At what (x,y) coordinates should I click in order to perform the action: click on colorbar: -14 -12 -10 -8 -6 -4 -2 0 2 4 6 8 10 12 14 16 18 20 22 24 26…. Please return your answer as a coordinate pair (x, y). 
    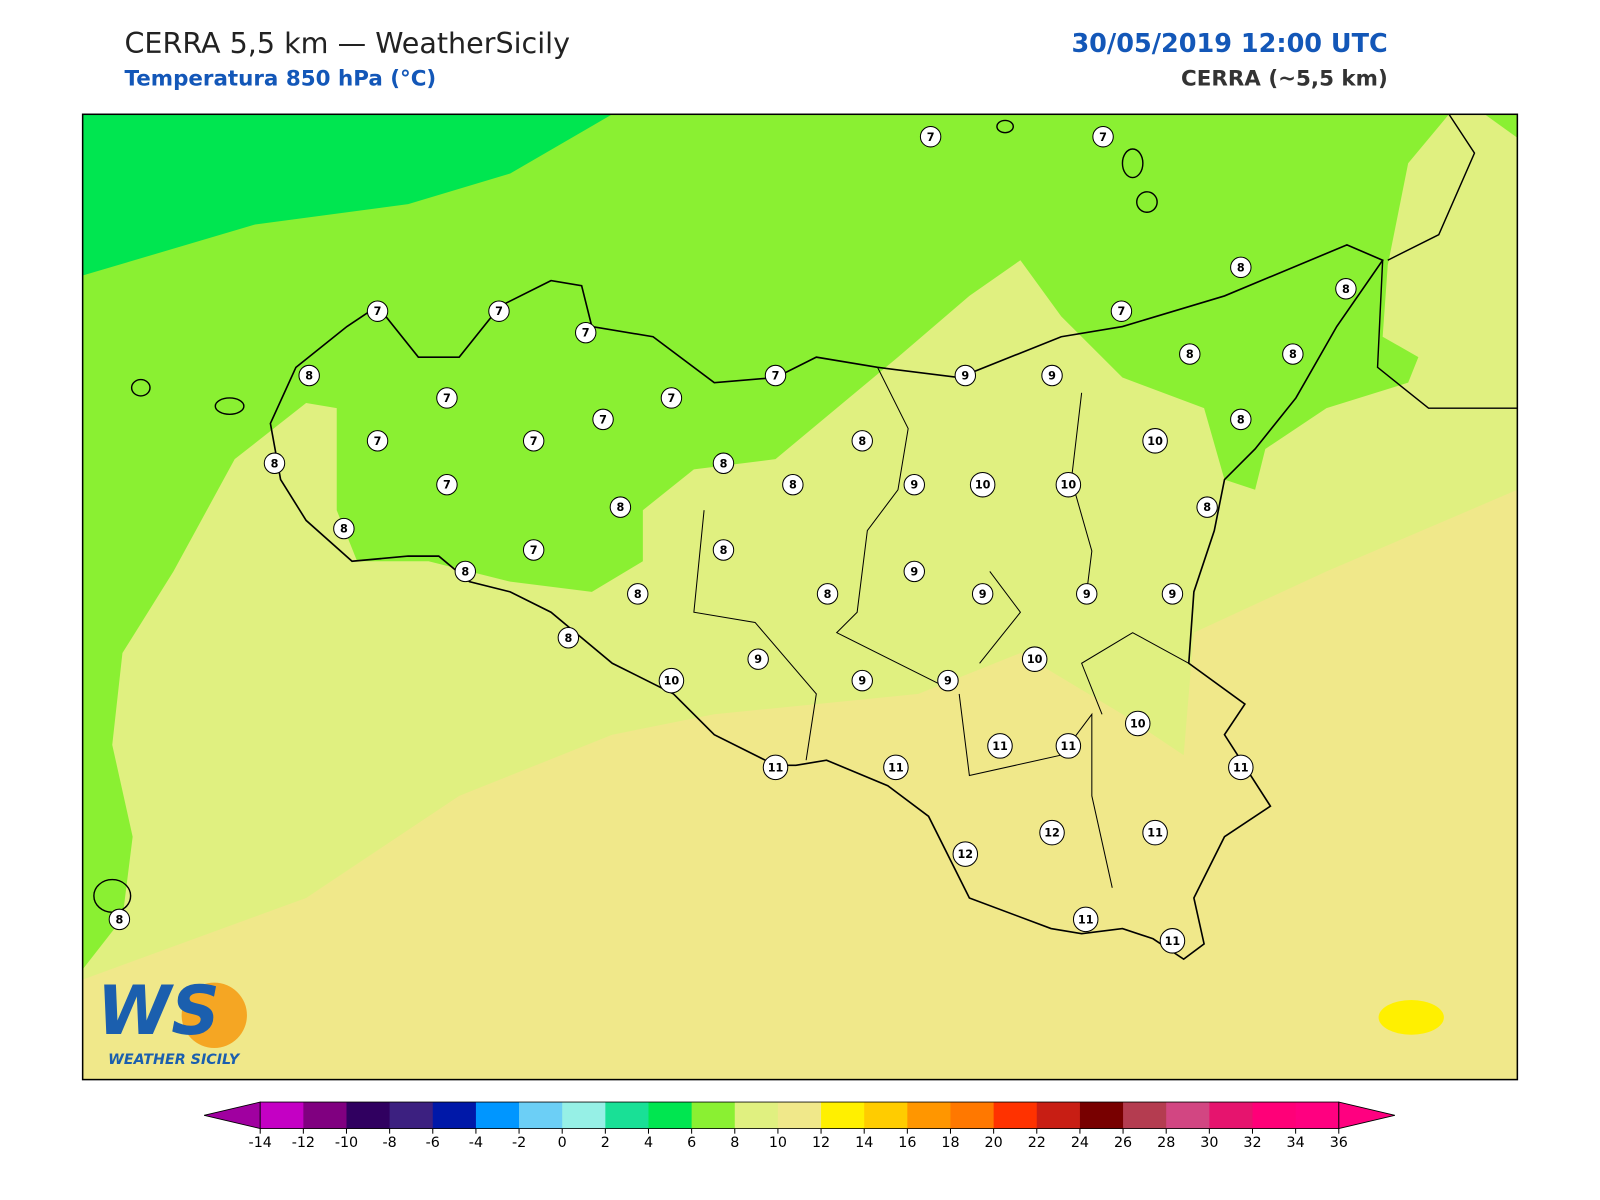
    Looking at the image, I should click on (799, 1126).